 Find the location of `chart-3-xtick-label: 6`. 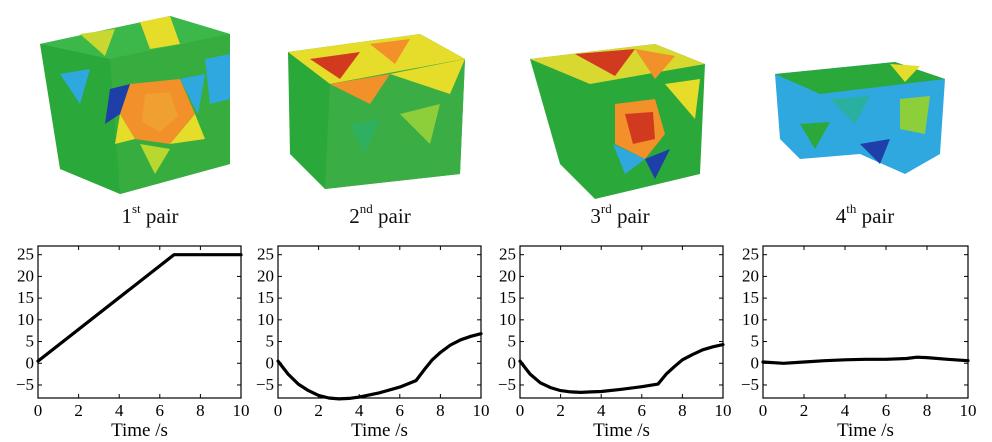

chart-3-xtick-label: 6 is located at coordinates (642, 410).